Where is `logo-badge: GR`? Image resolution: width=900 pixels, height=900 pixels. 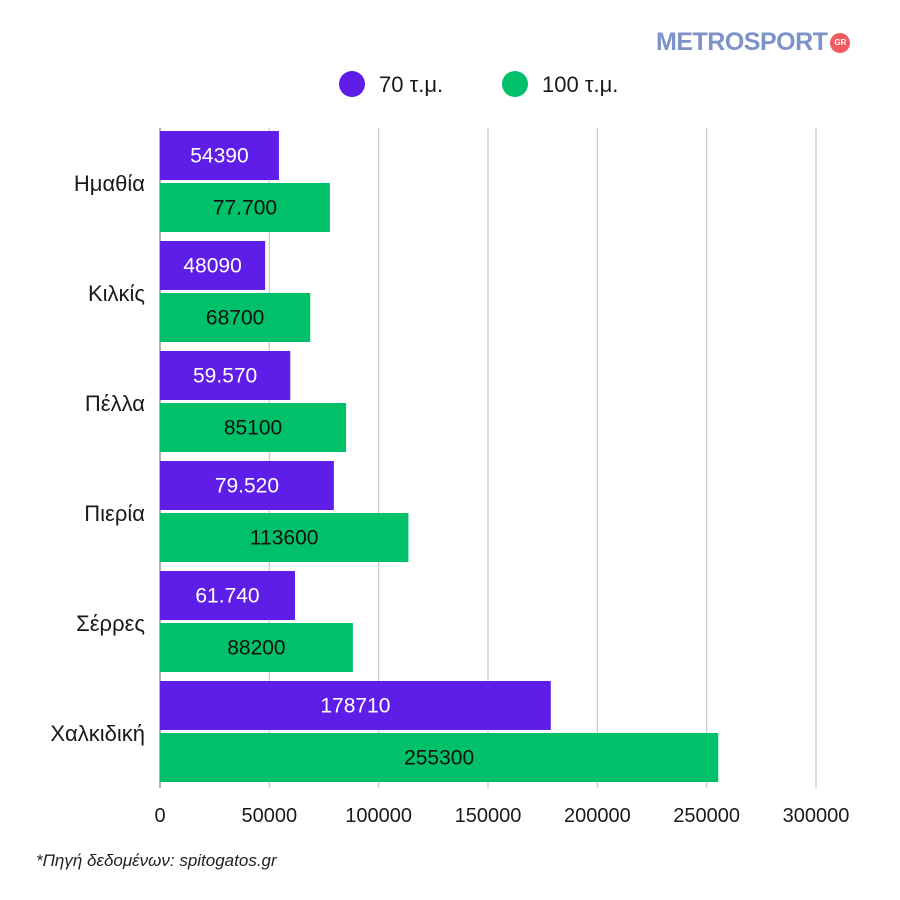 logo-badge: GR is located at coordinates (840, 42).